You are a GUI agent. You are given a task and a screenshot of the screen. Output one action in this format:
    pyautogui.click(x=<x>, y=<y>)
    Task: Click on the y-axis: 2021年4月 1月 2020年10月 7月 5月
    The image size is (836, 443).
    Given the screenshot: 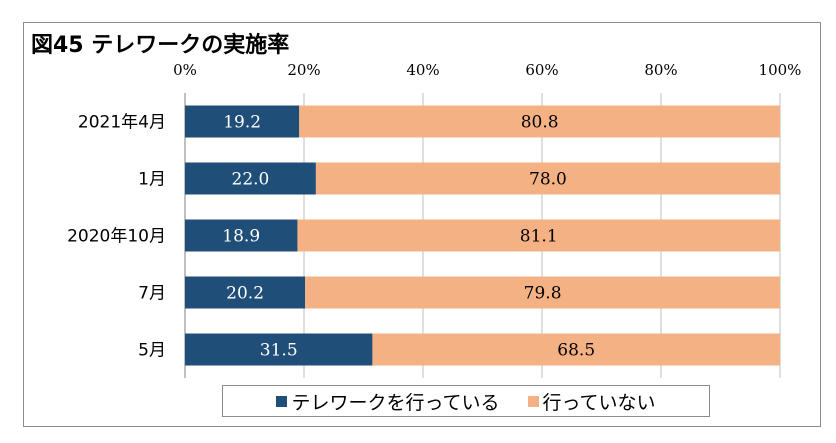 What is the action you would take?
    pyautogui.click(x=116, y=237)
    